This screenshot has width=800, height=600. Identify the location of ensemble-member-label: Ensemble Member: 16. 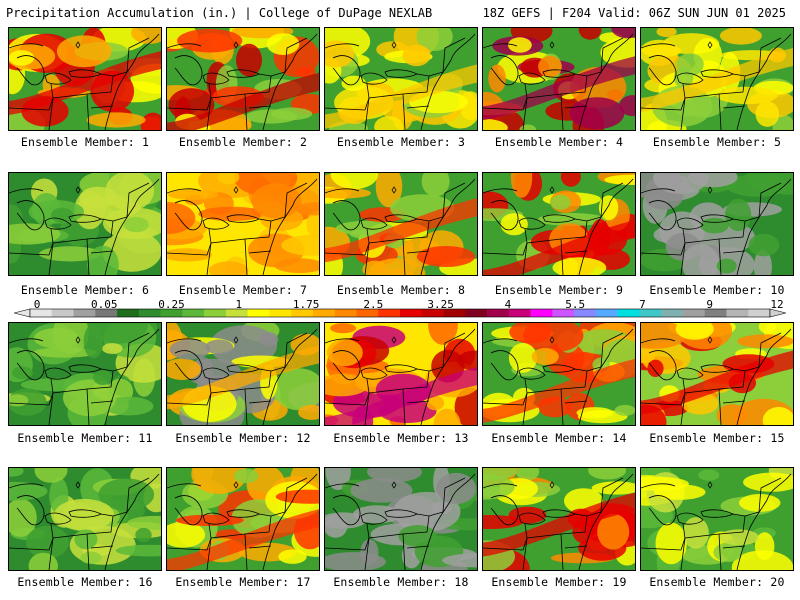
(85, 582).